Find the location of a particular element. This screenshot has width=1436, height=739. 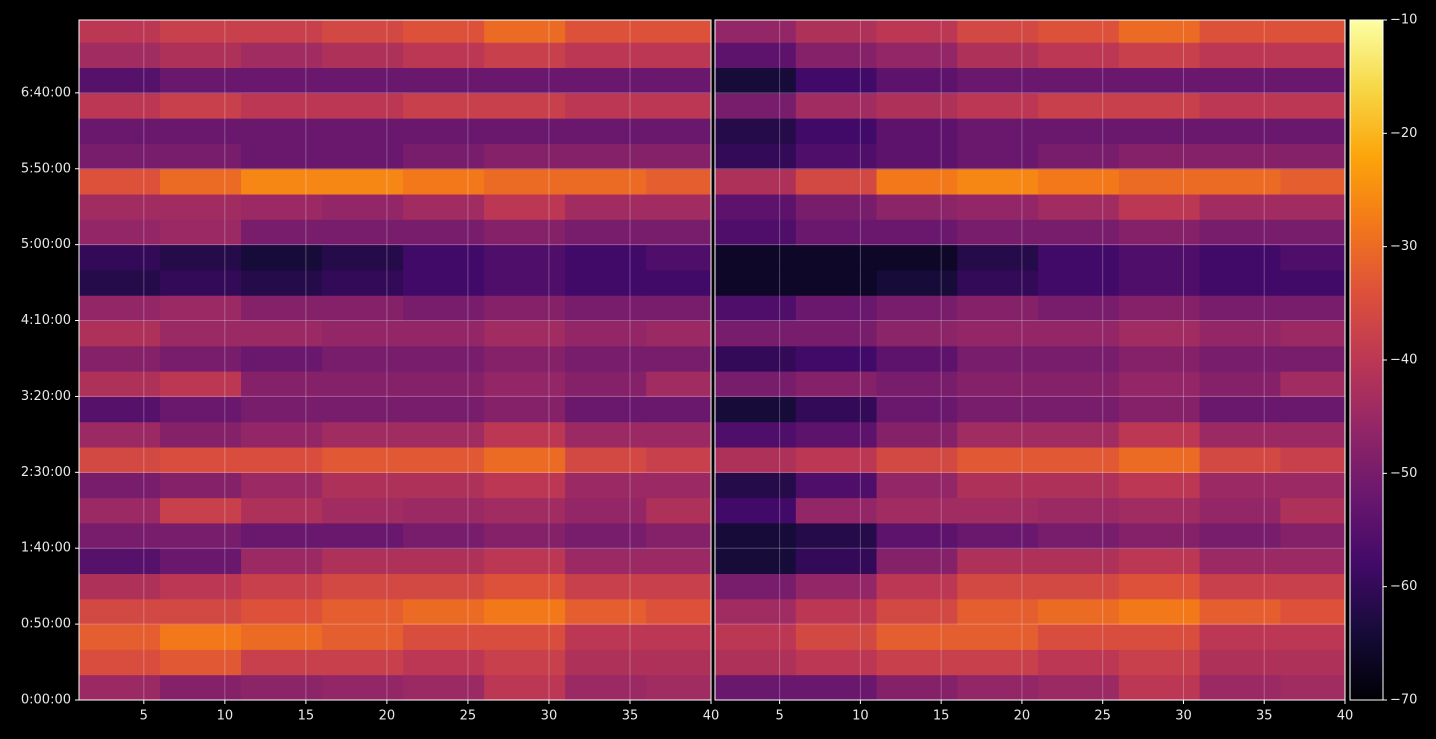

colorbar-tick-label: −40 is located at coordinates (1403, 360).